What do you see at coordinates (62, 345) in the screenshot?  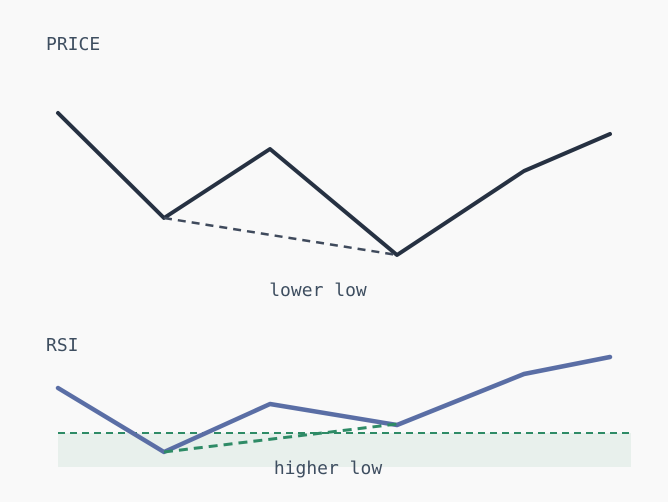 I see `rsi-title: RSI` at bounding box center [62, 345].